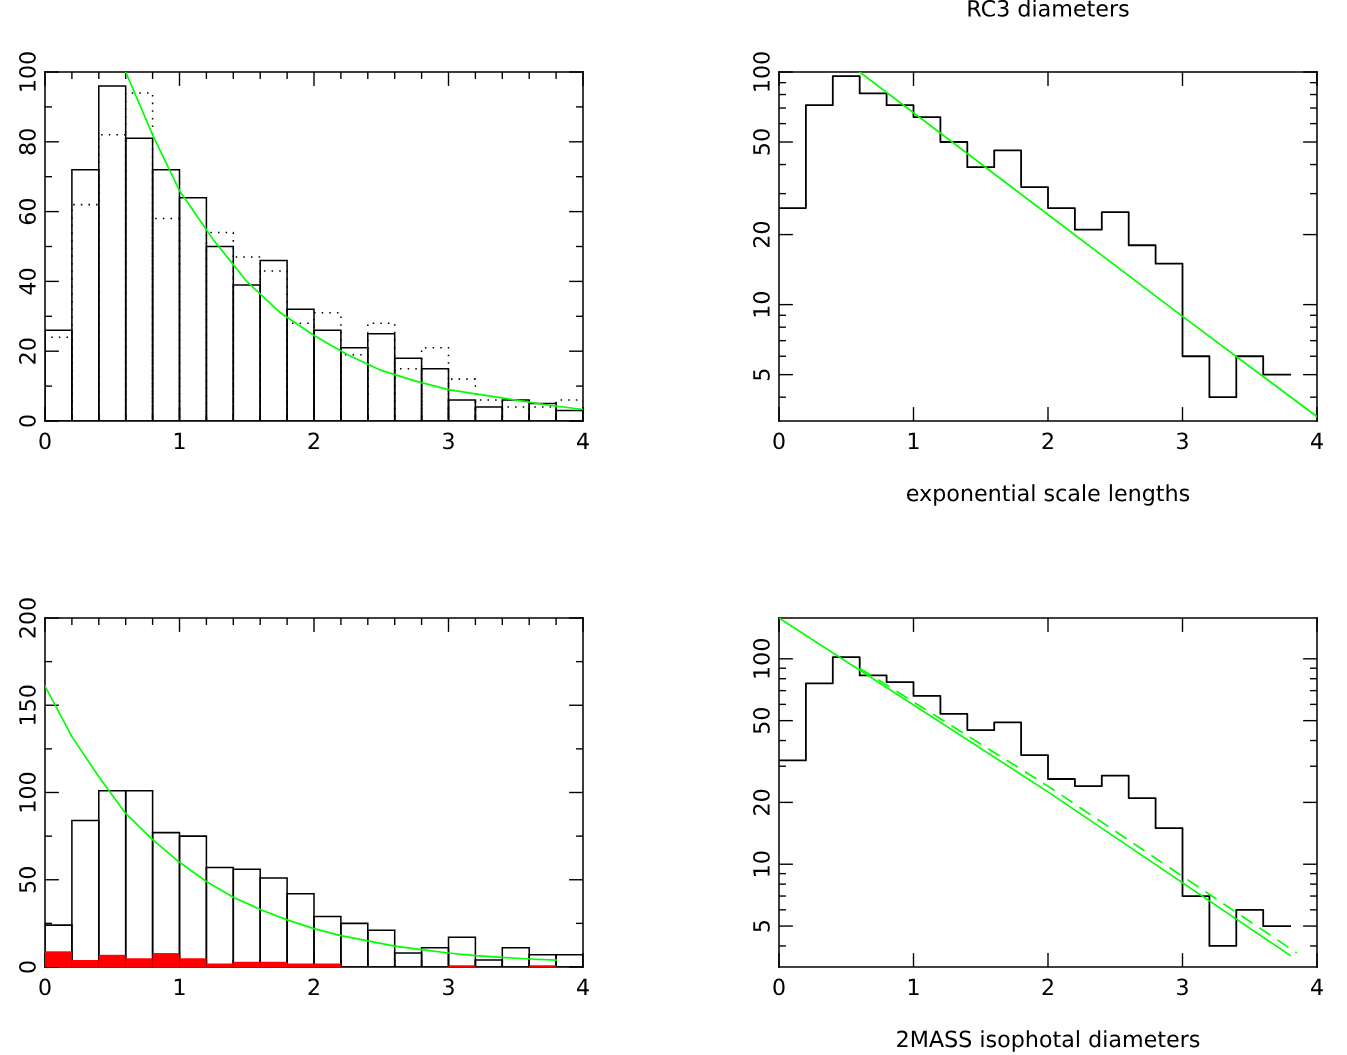 The width and height of the screenshot is (1347, 1055). Describe the element at coordinates (27, 211) in the screenshot. I see `y-tick-label: 60` at that location.